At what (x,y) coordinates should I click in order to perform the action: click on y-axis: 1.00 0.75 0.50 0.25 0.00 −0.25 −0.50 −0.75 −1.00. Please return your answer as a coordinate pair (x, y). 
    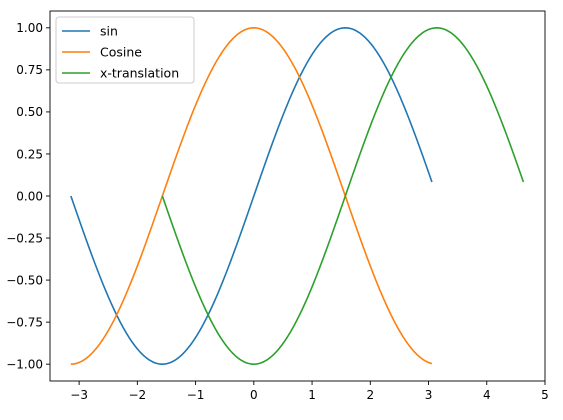
    Looking at the image, I should click on (28, 196).